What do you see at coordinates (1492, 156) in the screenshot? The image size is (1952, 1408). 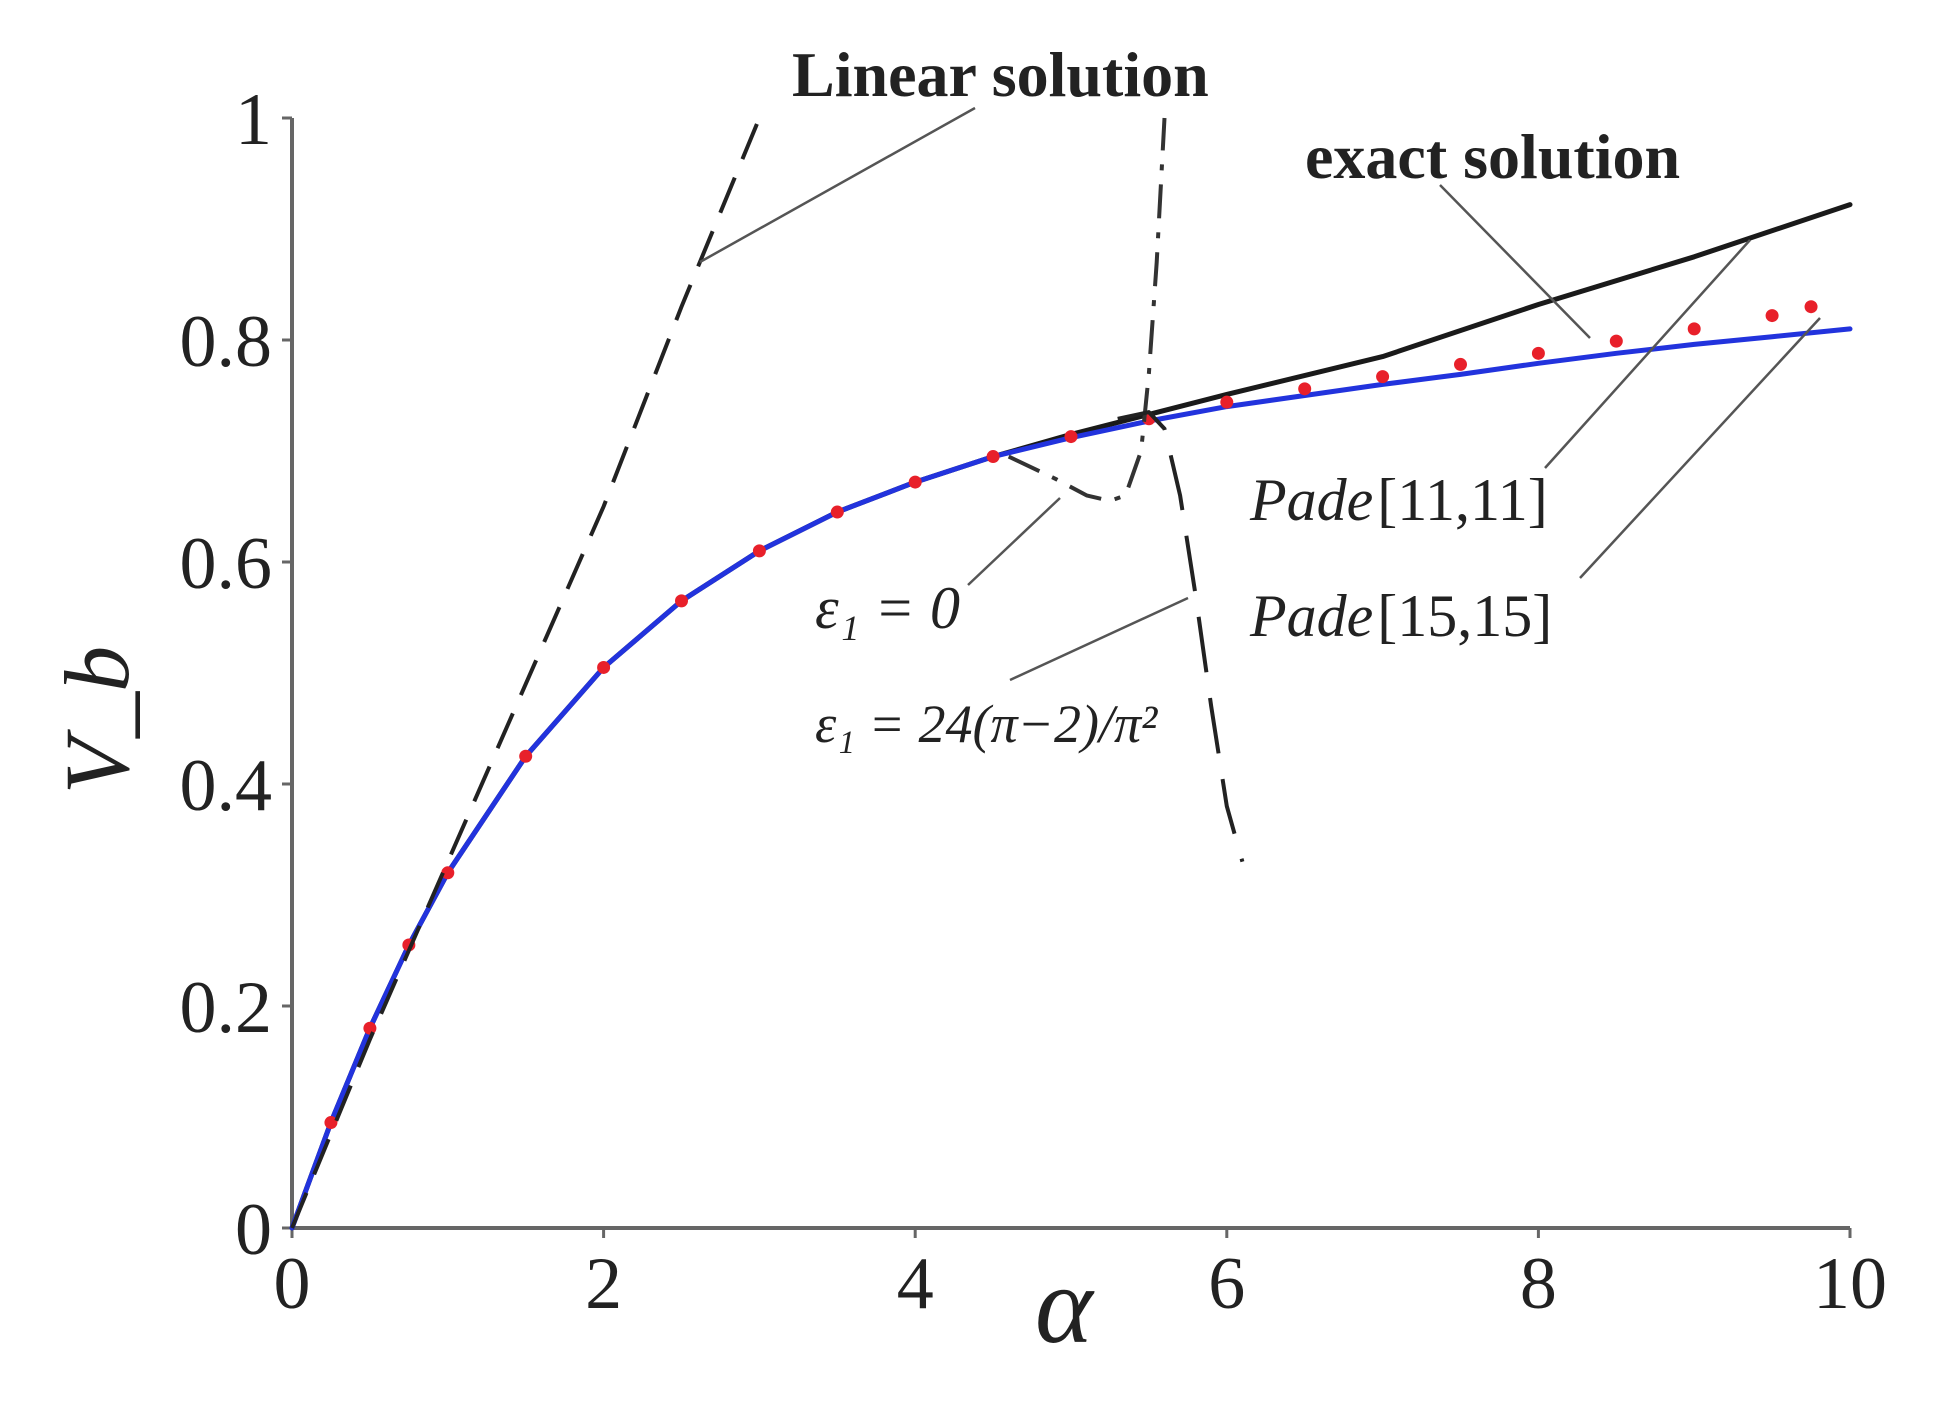 I see `annotation-exact-solution: exact solution` at bounding box center [1492, 156].